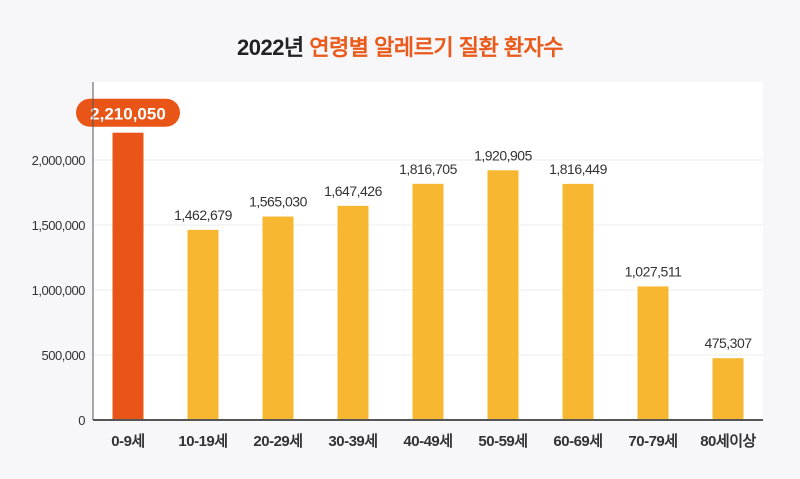  I want to click on value-label: 2,210,050, so click(128, 114).